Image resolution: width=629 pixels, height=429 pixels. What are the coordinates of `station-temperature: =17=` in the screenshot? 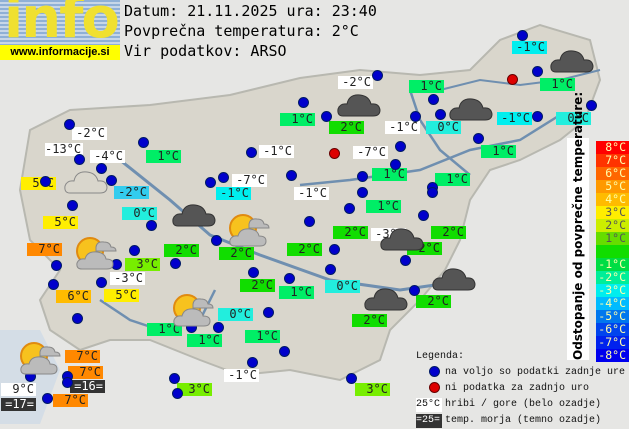 It's located at (18, 404).